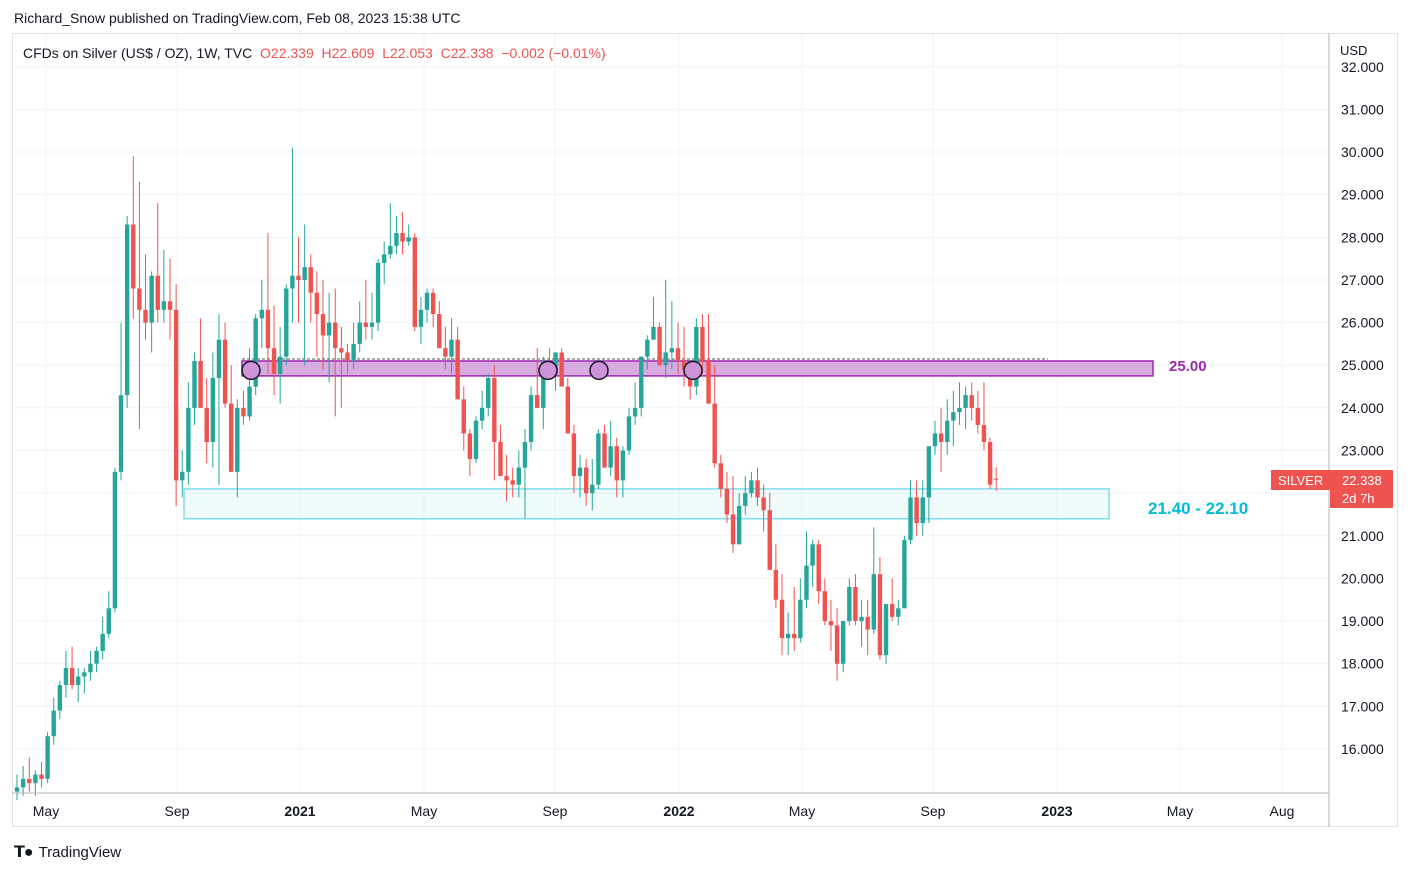 The image size is (1412, 872). What do you see at coordinates (553, 53) in the screenshot?
I see `legend-change: −0.002 (−0.01%)` at bounding box center [553, 53].